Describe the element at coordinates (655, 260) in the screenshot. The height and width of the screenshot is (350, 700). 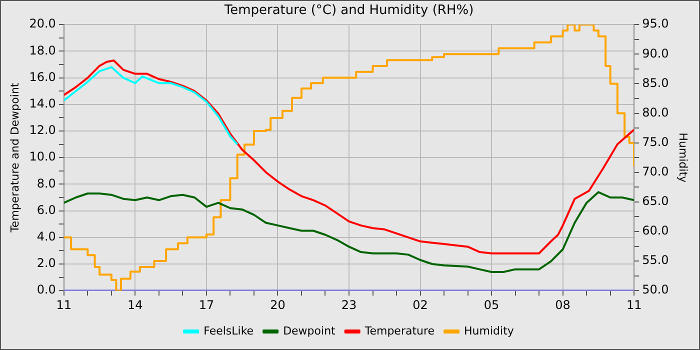
I see `y2-tick-label: 55.0` at that location.